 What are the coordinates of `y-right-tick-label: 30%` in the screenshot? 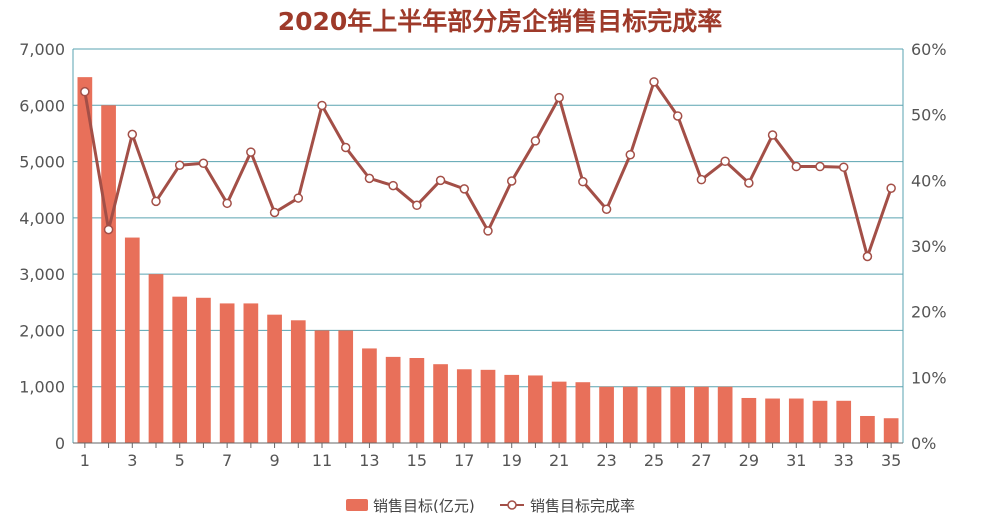 It's located at (929, 246).